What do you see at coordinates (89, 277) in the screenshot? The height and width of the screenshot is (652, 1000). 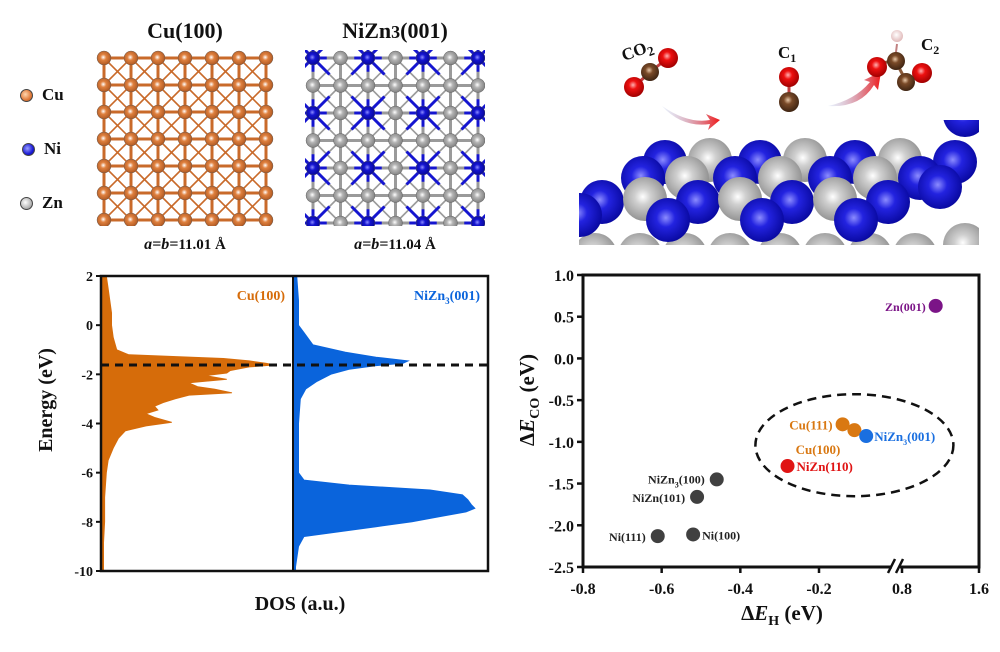 I see `y-tick-label: 2` at bounding box center [89, 277].